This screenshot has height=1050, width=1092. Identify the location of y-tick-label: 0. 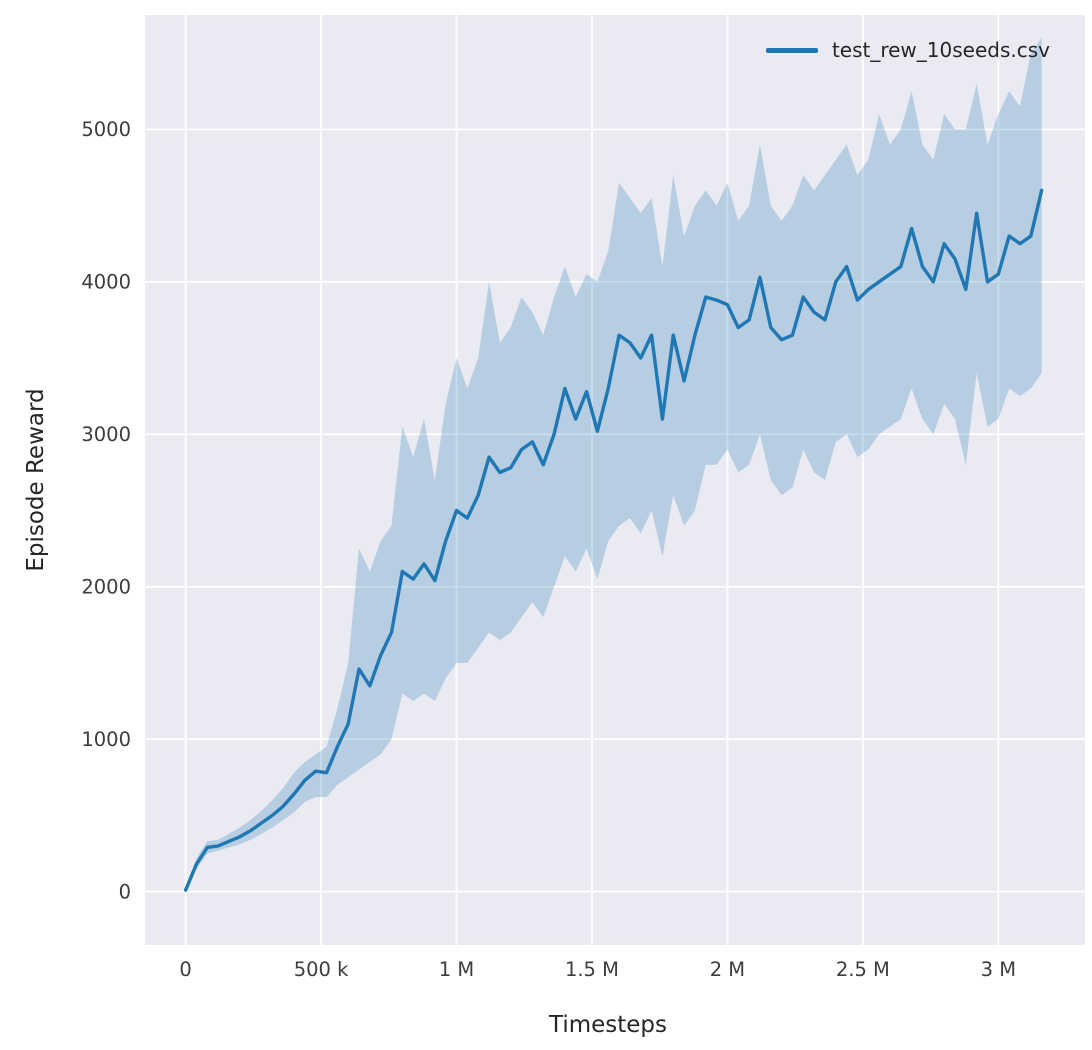
(125, 891).